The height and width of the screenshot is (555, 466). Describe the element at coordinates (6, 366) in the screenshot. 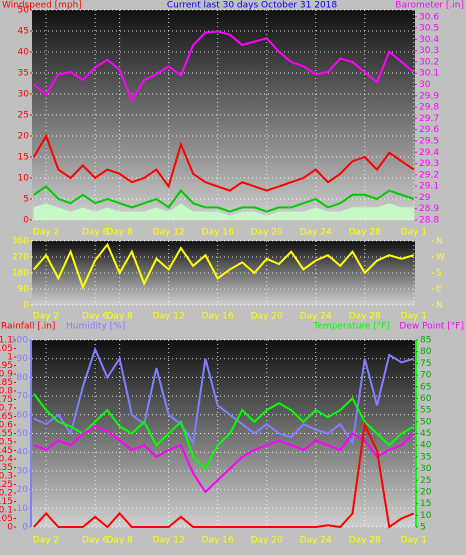

I see `y-tick-label: 0.95` at that location.